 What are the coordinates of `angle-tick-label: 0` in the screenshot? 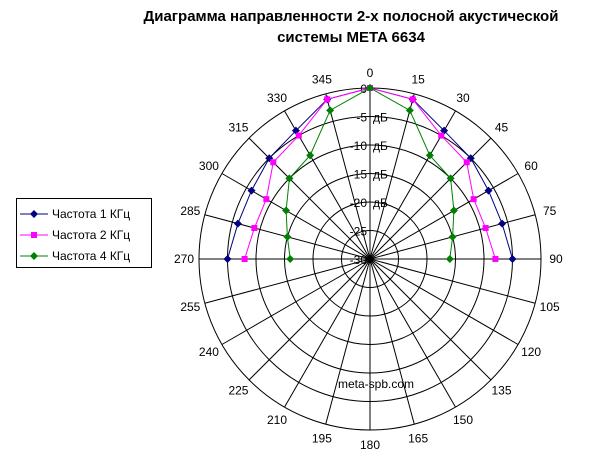 It's located at (370, 73).